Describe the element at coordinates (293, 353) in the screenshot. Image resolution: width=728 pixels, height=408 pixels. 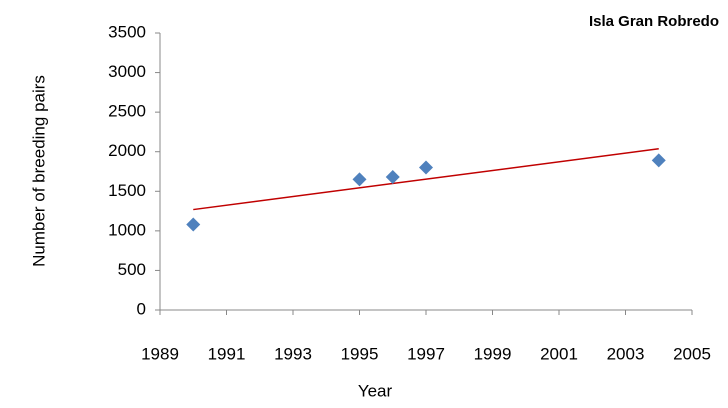
I see `x-tick-label: 1993` at that location.